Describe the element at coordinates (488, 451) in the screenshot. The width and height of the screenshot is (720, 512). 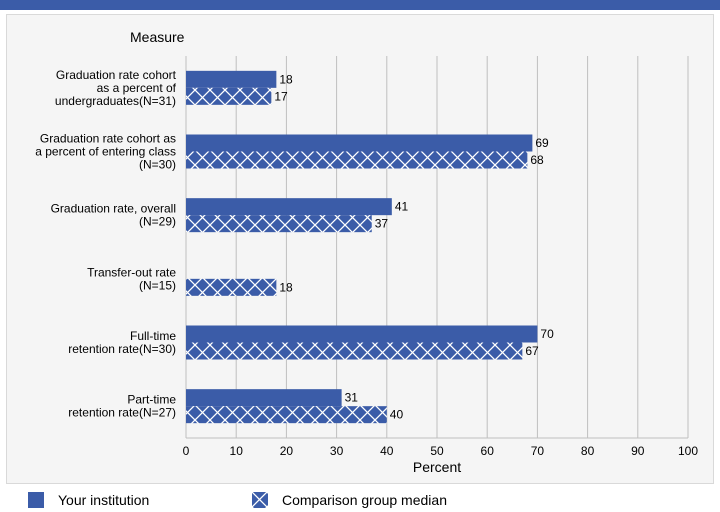
I see `x-tick-label: 60` at that location.